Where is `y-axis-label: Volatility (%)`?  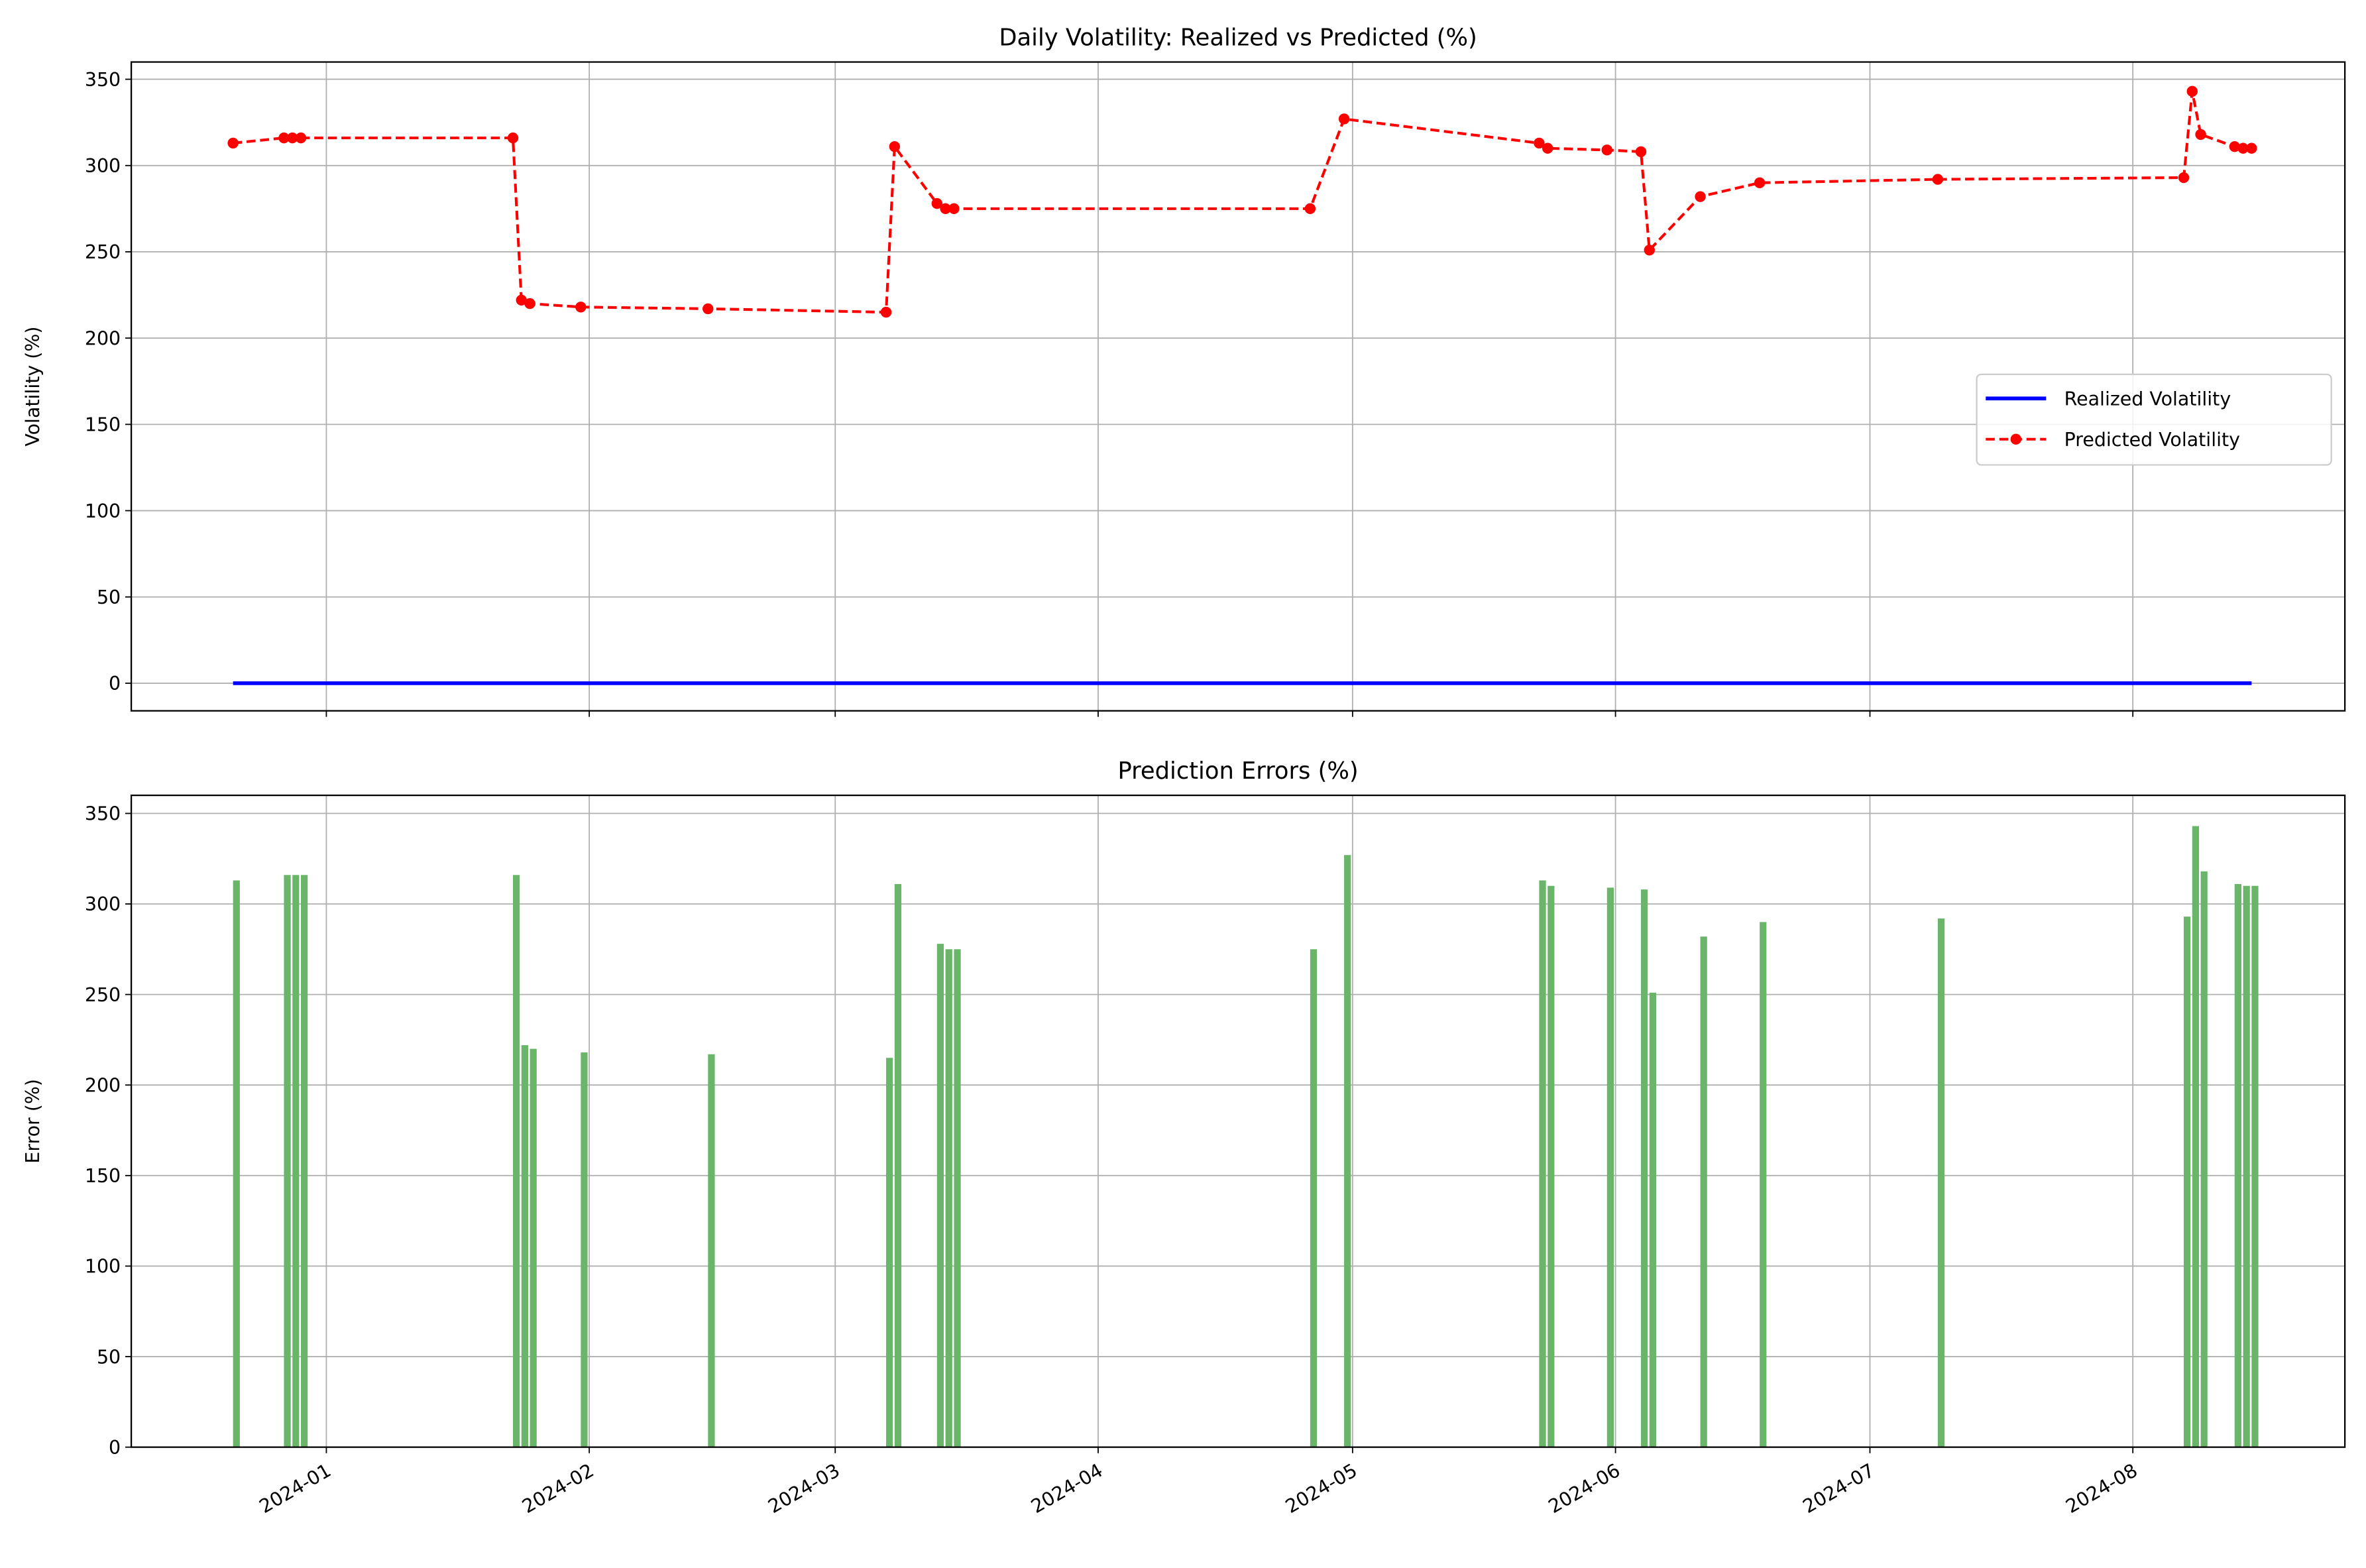
y-axis-label: Volatility (%) is located at coordinates (33, 387).